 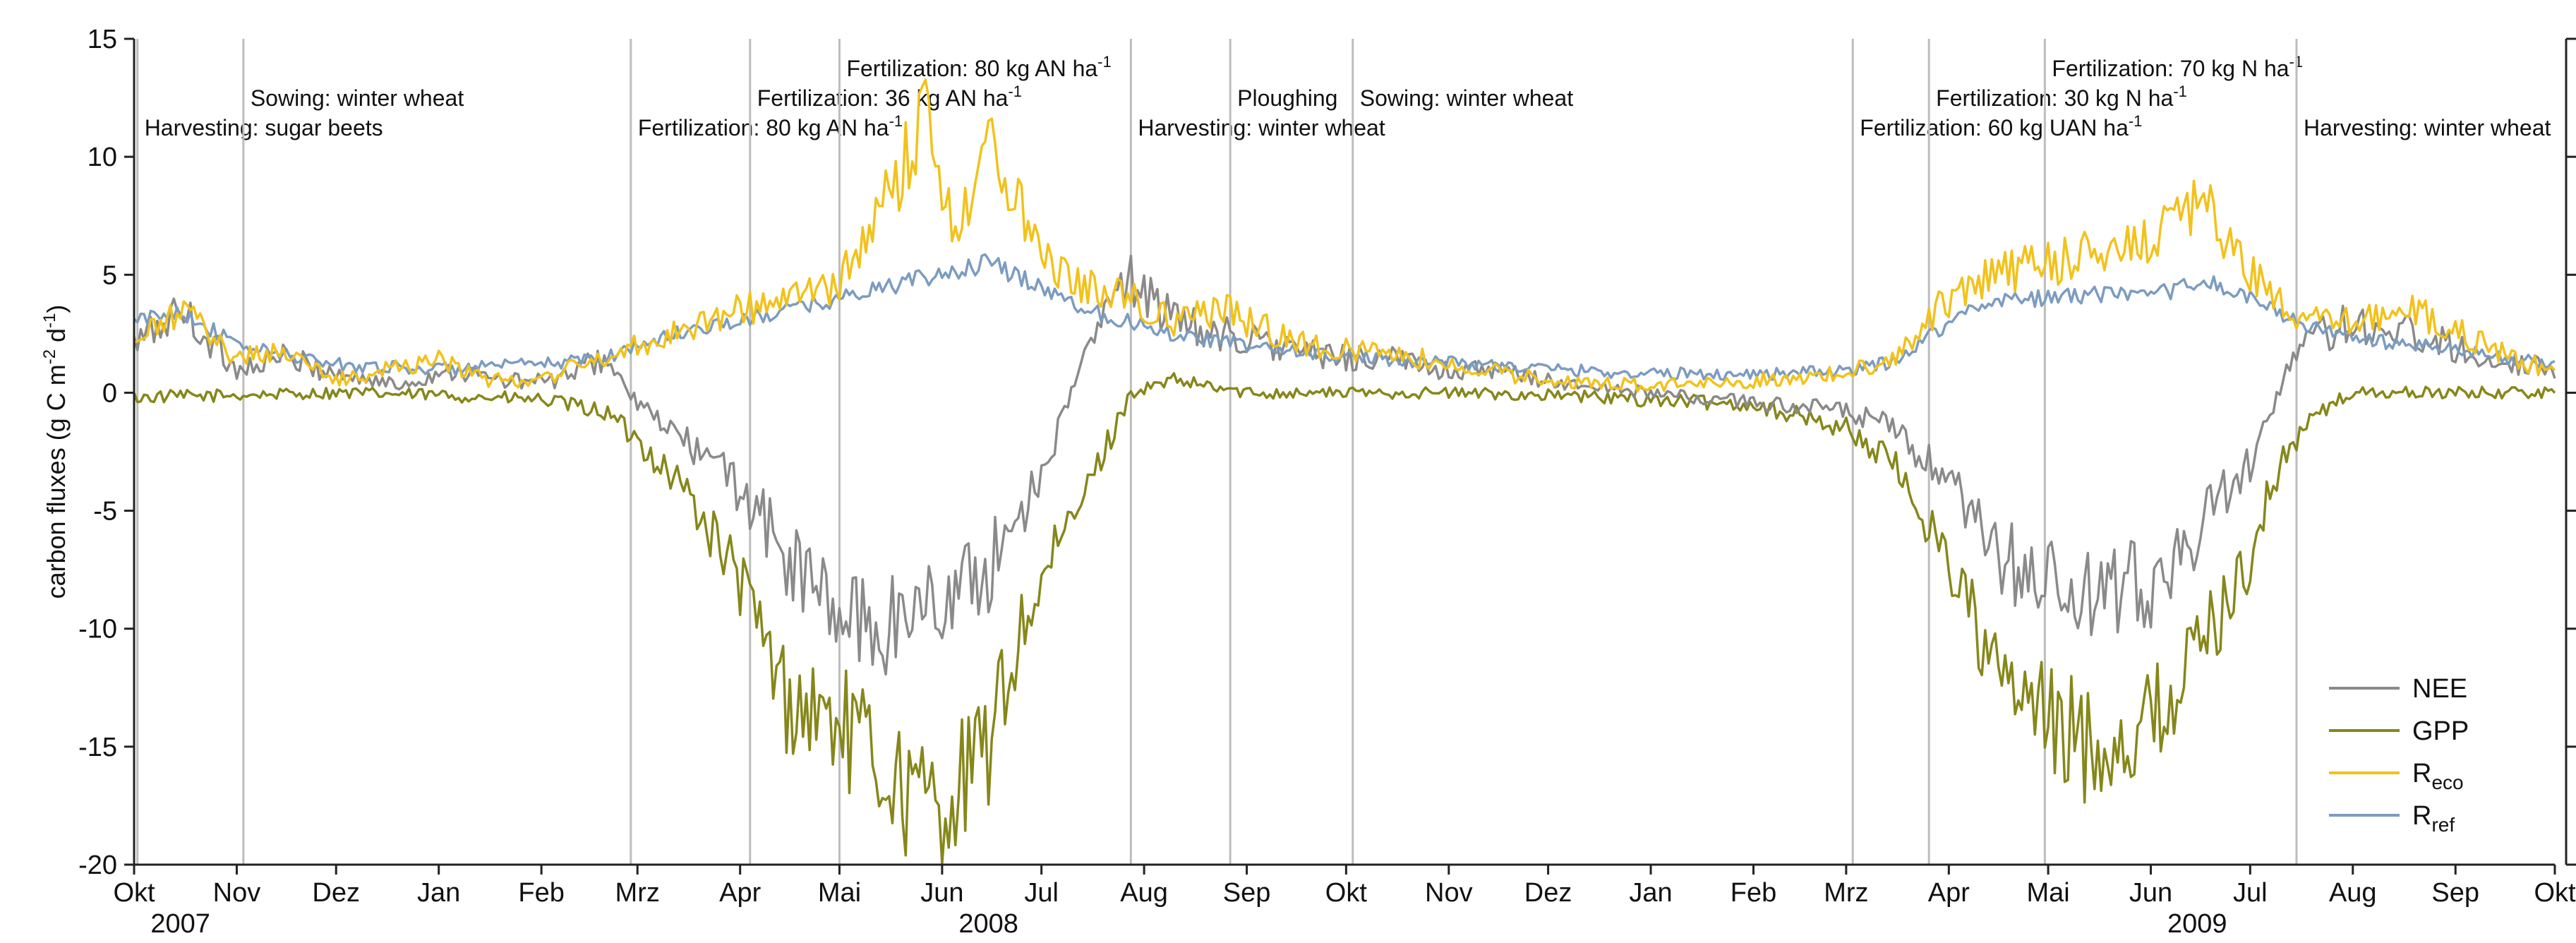 I want to click on event-label: Fertilization: 70 kg N ha-1, so click(x=2177, y=67).